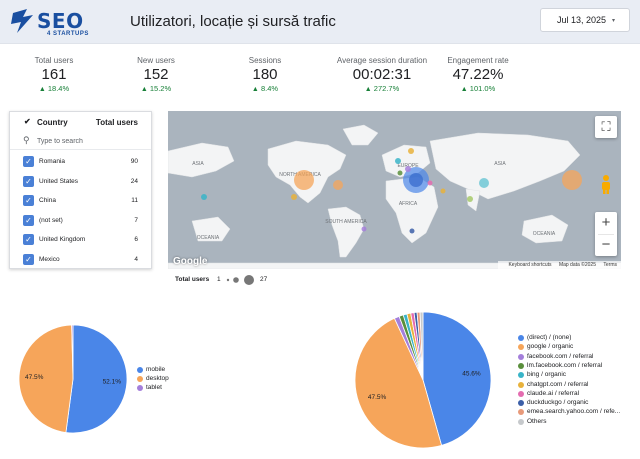  What do you see at coordinates (553, 393) in the screenshot?
I see `legend-label: claude.ai / referral` at bounding box center [553, 393].